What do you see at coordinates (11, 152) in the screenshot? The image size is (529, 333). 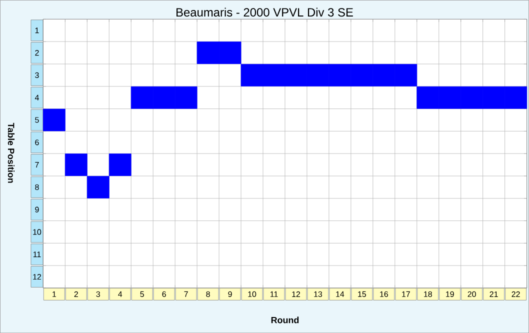 I see `y-axis-title: Table Position` at bounding box center [11, 152].